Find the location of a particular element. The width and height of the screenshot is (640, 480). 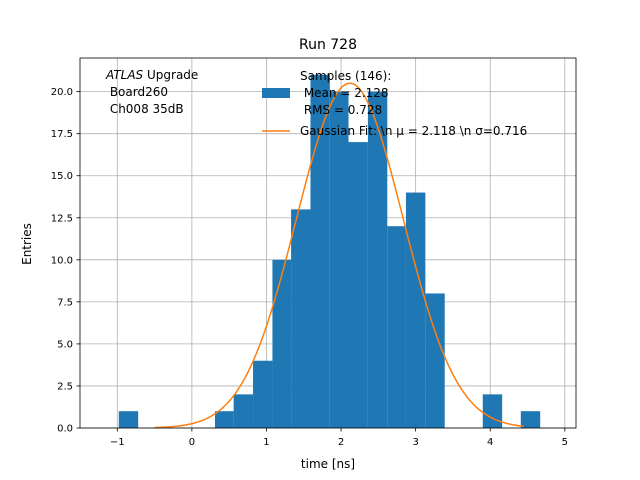

y-tick-label: 15.0 is located at coordinates (62, 176).